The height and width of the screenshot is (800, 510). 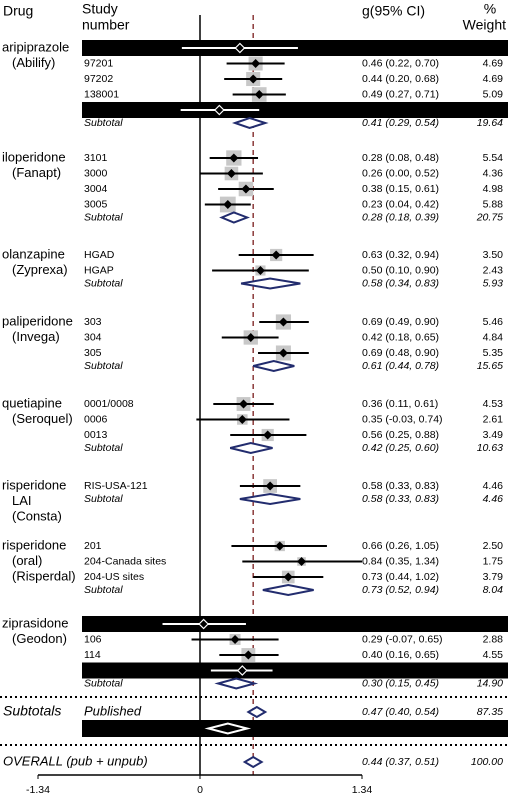 What do you see at coordinates (400, 158) in the screenshot?
I see `ci-label: 0.28 (0.08, 0.48)` at bounding box center [400, 158].